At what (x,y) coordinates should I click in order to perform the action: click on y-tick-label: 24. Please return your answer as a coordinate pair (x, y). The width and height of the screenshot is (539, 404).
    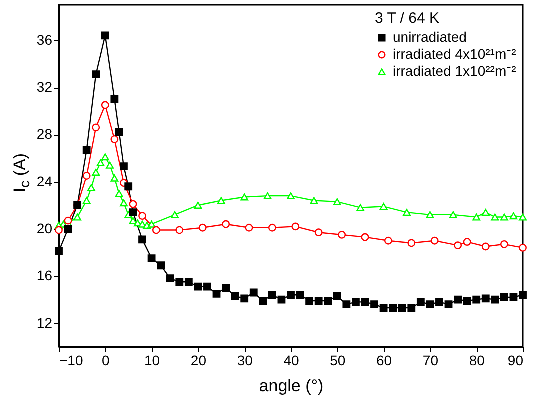
    Looking at the image, I should click on (44, 181).